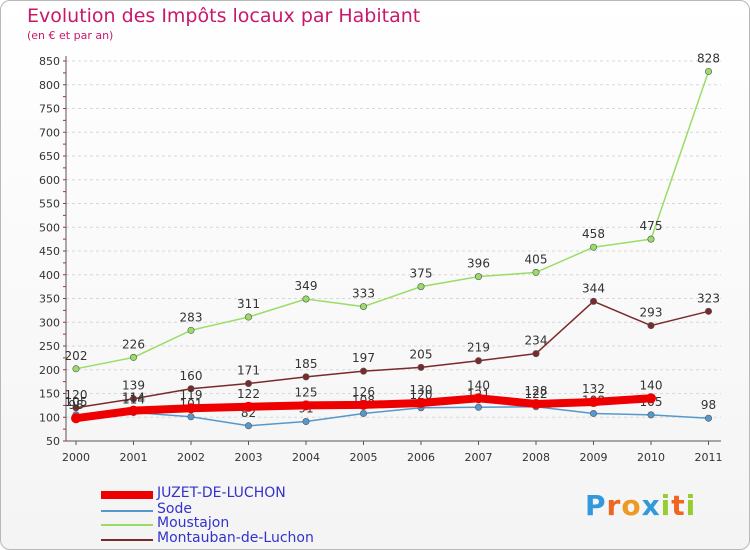 The image size is (750, 550). Describe the element at coordinates (174, 509) in the screenshot. I see `legend-label-sode: Sode` at that location.